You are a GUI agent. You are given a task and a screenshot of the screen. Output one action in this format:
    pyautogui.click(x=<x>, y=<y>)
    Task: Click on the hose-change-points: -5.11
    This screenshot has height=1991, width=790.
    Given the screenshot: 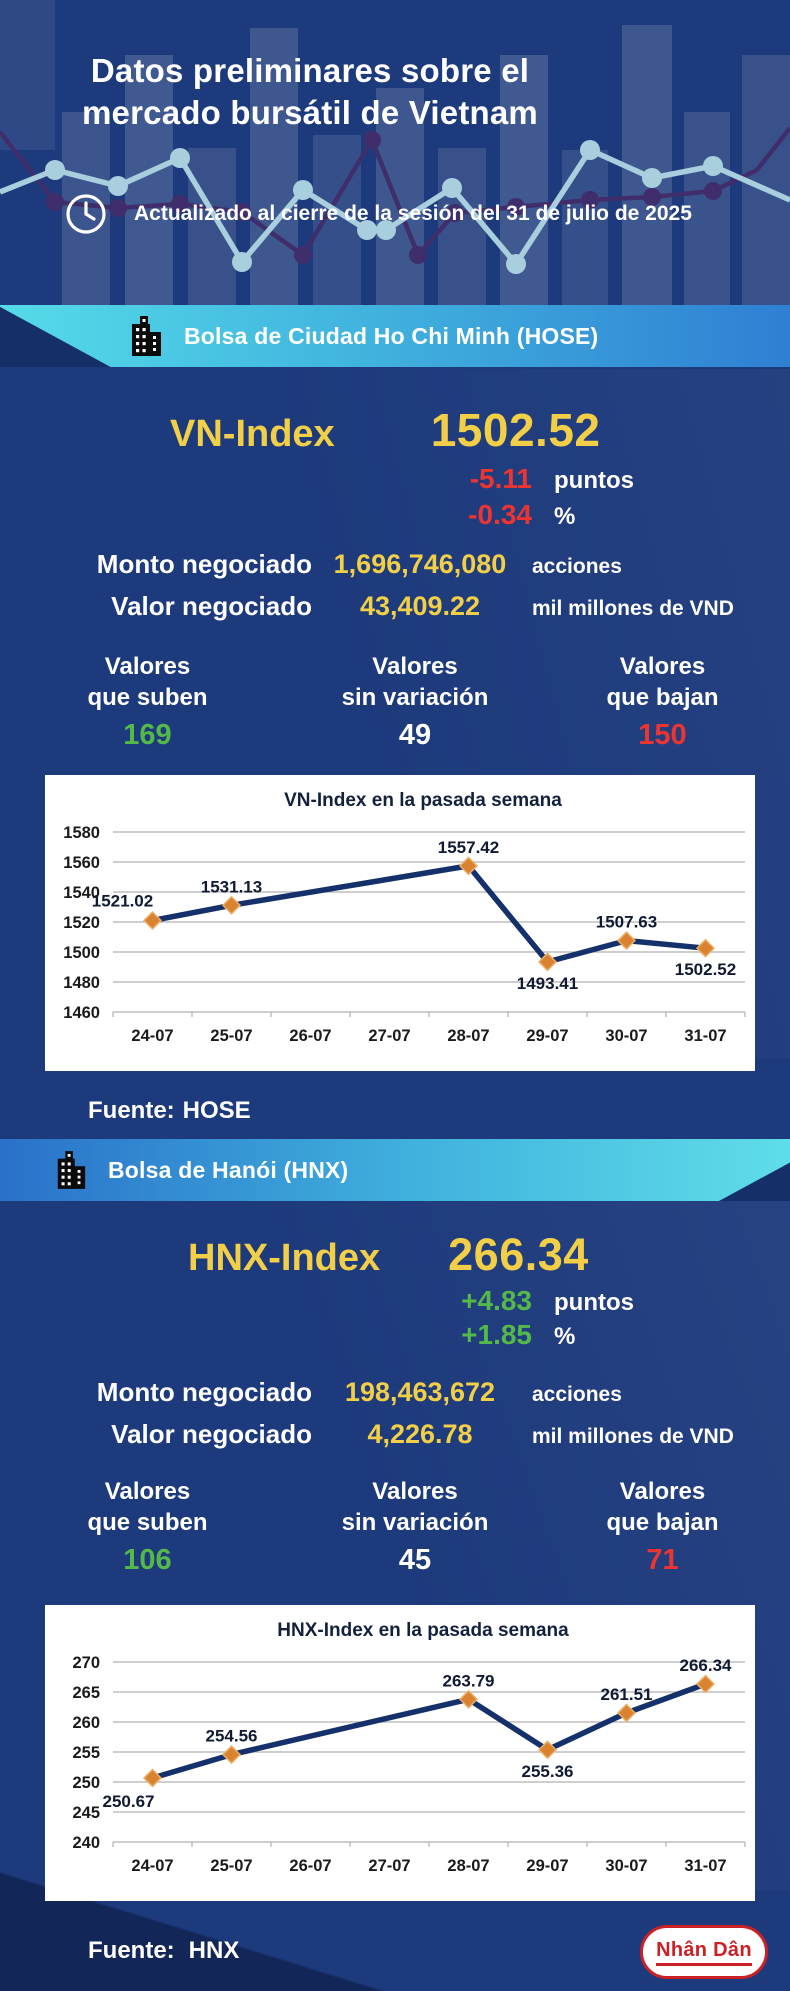 What is the action you would take?
    pyautogui.click(x=500, y=478)
    